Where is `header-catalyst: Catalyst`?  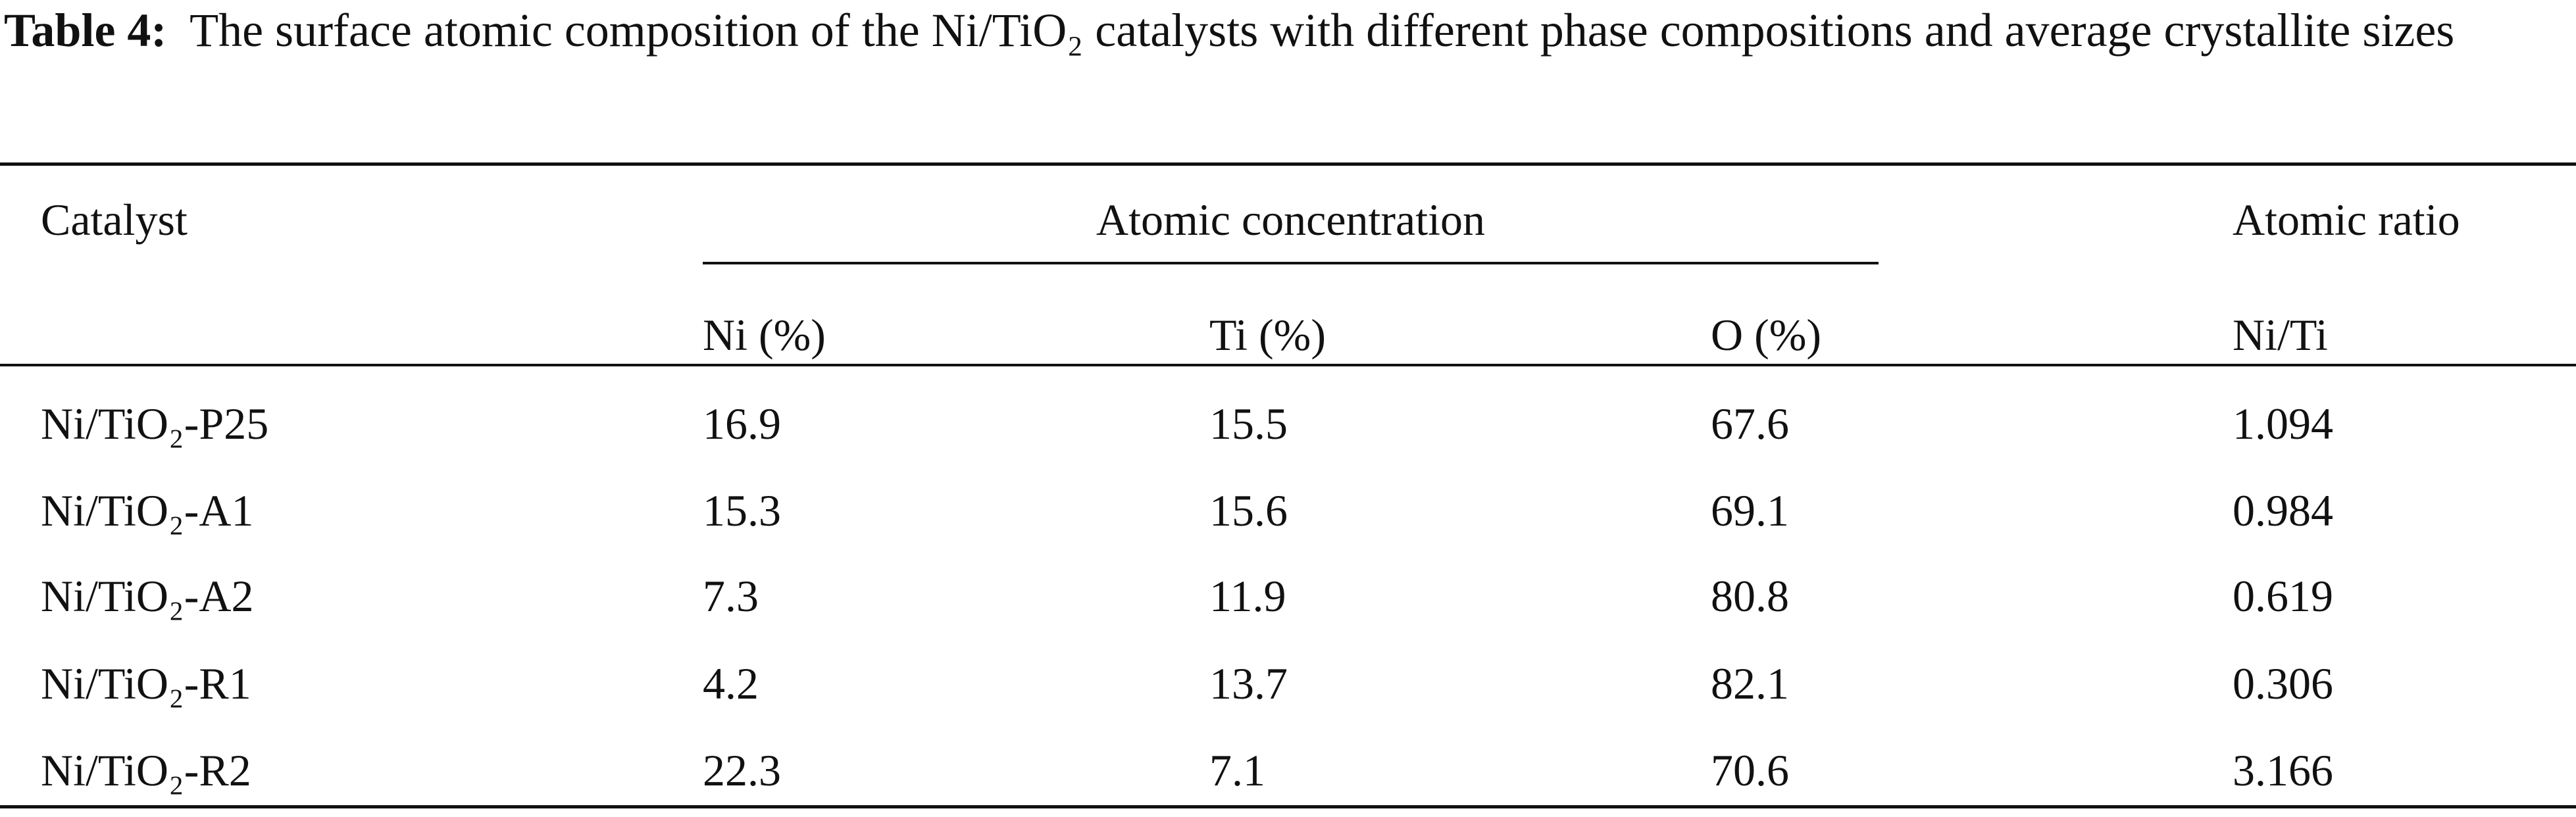
header-catalyst: Catalyst is located at coordinates (114, 220).